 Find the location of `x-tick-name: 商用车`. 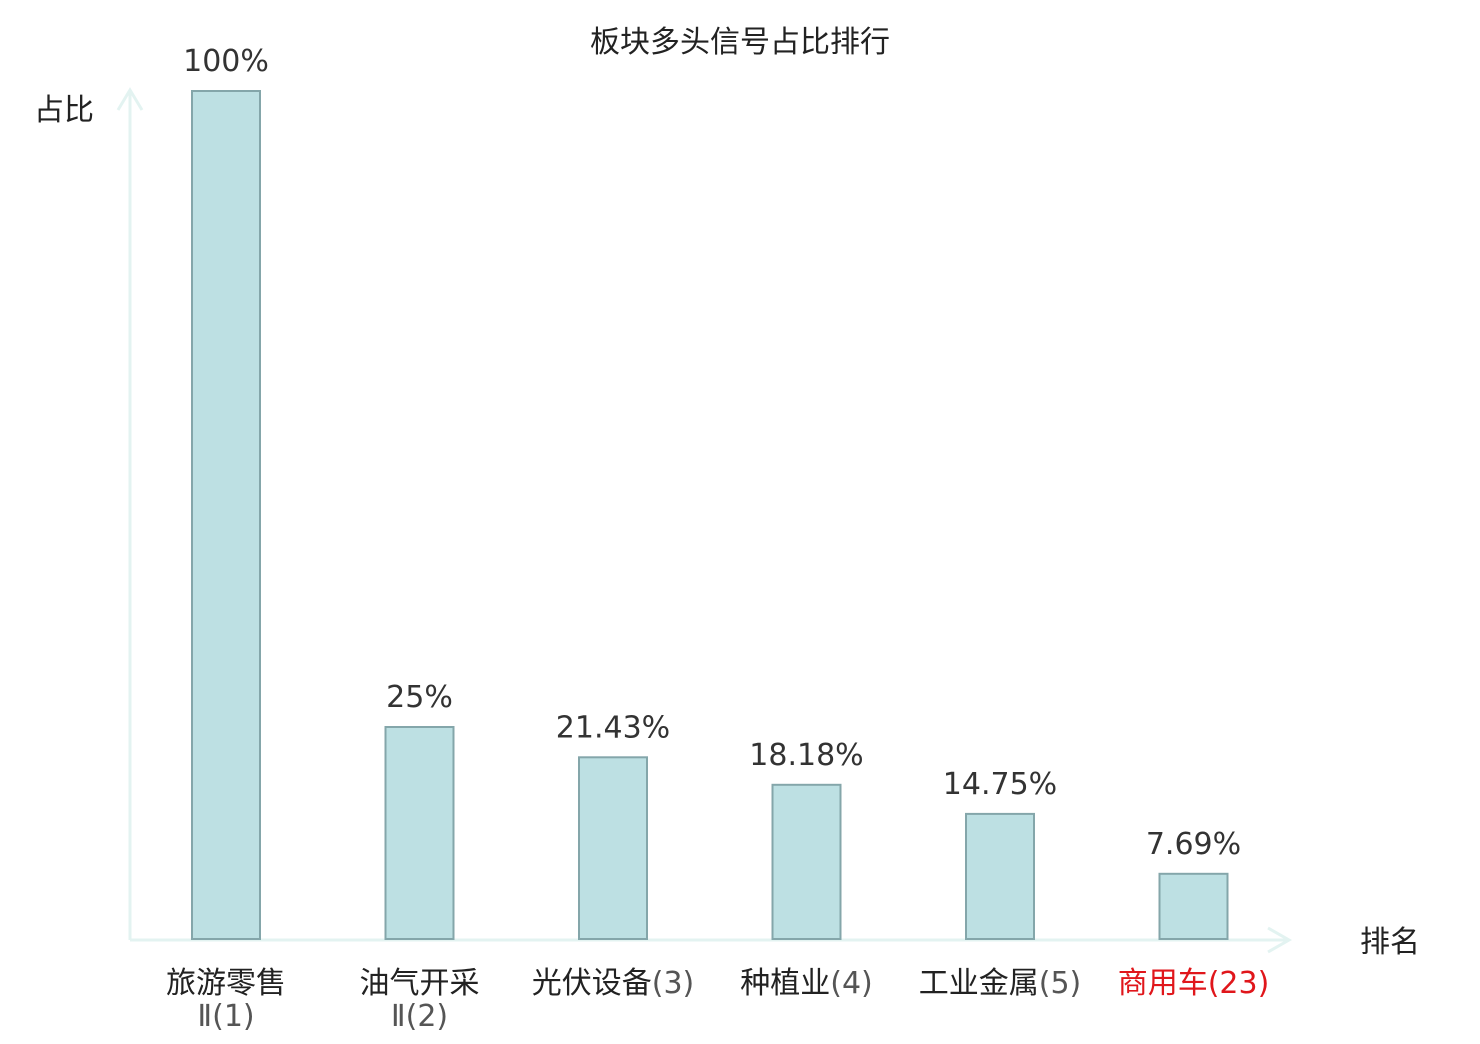

x-tick-name: 商用车 is located at coordinates (1163, 983).